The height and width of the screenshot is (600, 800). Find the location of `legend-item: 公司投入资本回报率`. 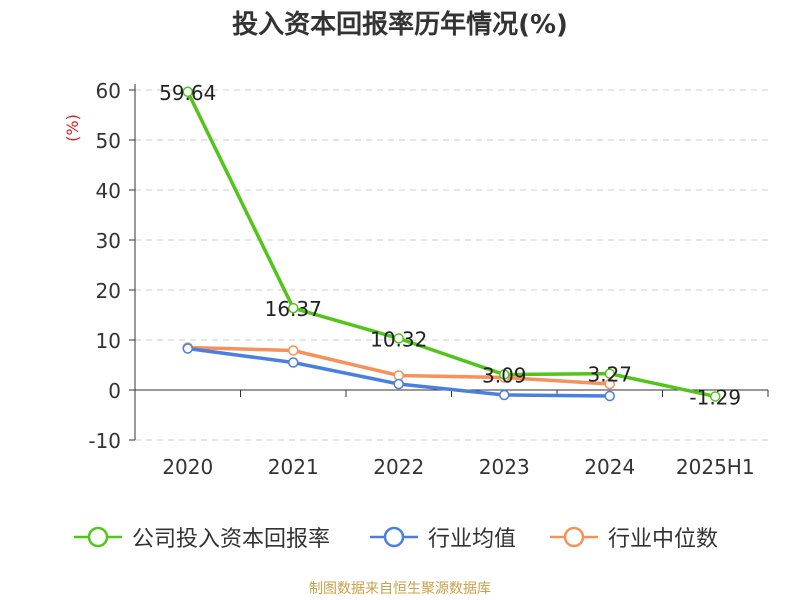

legend-item: 公司投入资本回报率 is located at coordinates (201, 537).